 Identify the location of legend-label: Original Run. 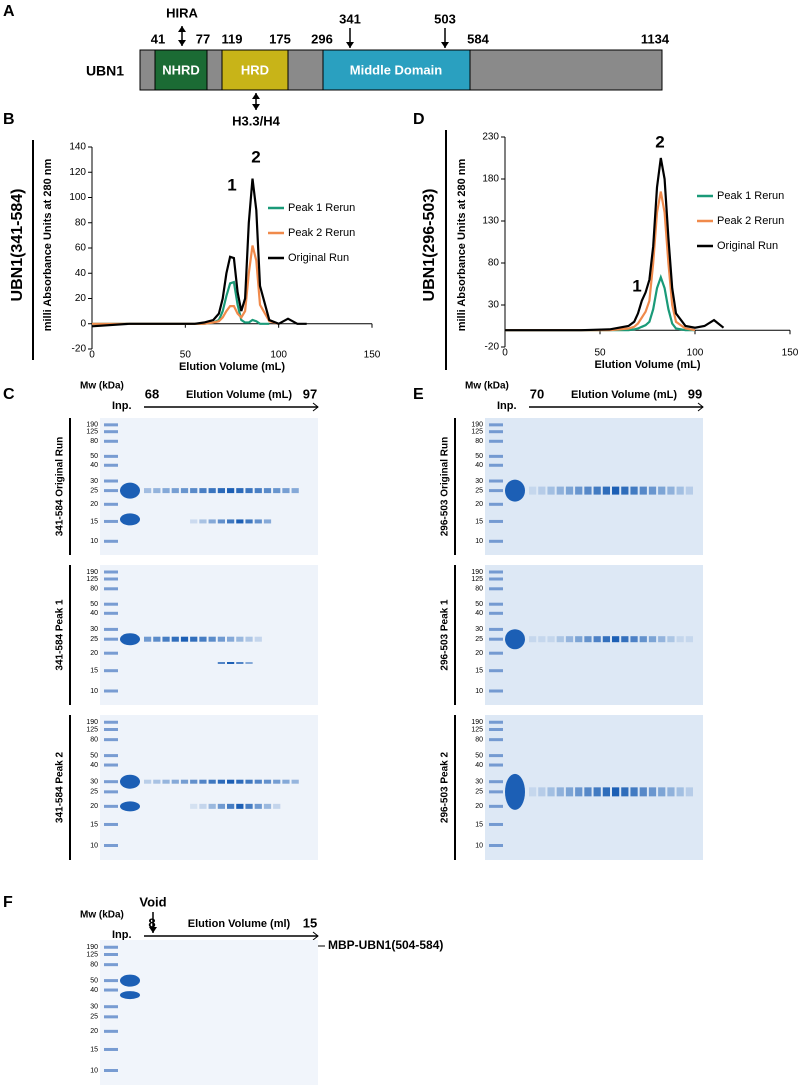
(318, 258).